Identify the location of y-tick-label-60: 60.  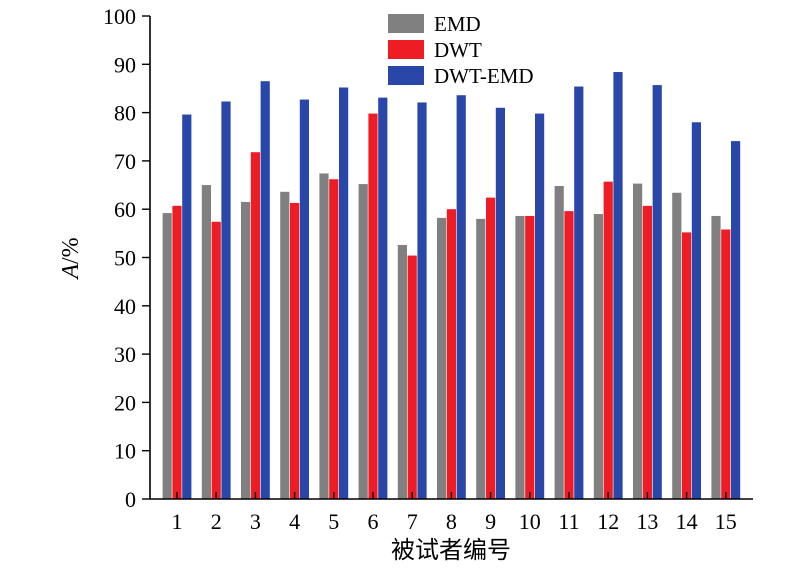
(125, 209).